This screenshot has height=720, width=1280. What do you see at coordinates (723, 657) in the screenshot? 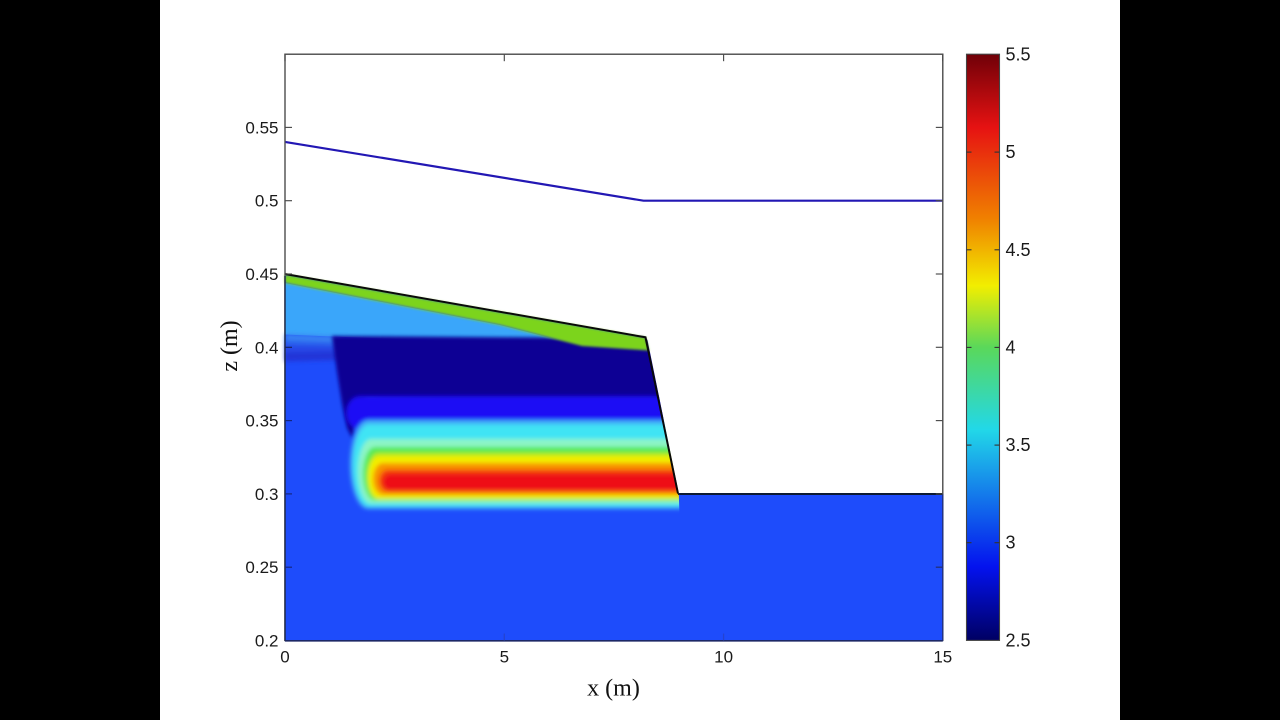
I see `svg-text: 10` at bounding box center [723, 657].